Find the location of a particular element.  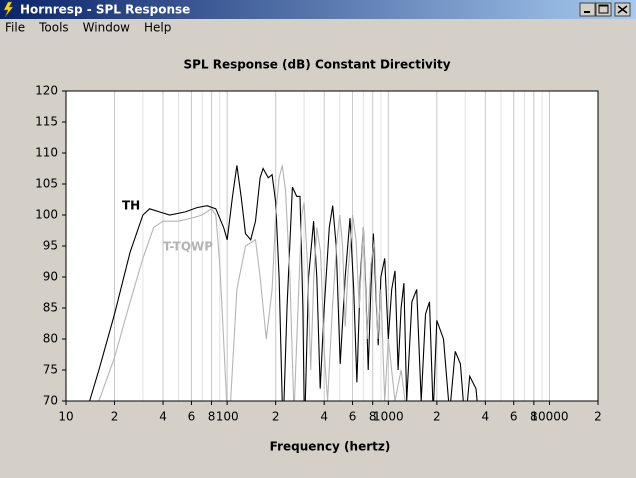

close-button is located at coordinates (622, 9).